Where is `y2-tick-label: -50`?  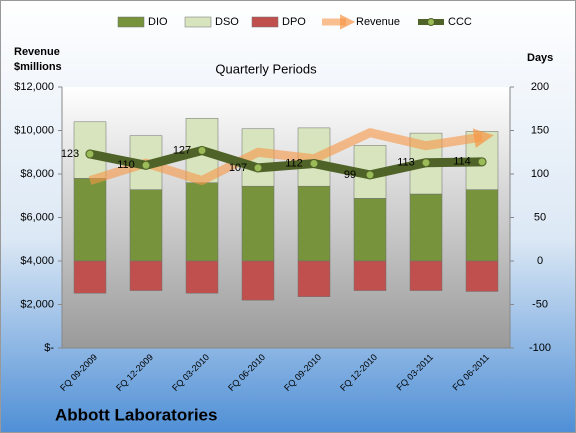 y2-tick-label: -50 is located at coordinates (540, 304).